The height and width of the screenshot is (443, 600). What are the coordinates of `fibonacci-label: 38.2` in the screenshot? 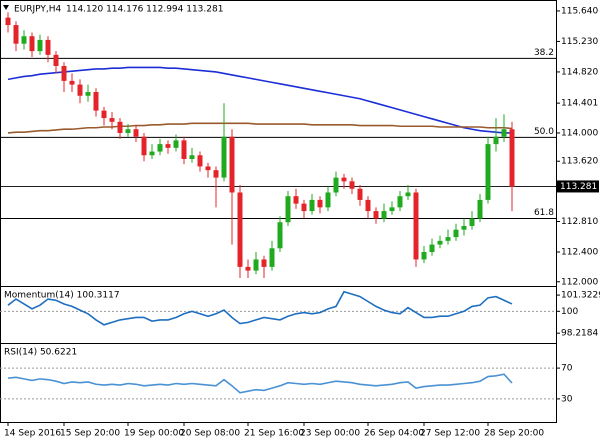 It's located at (544, 53).